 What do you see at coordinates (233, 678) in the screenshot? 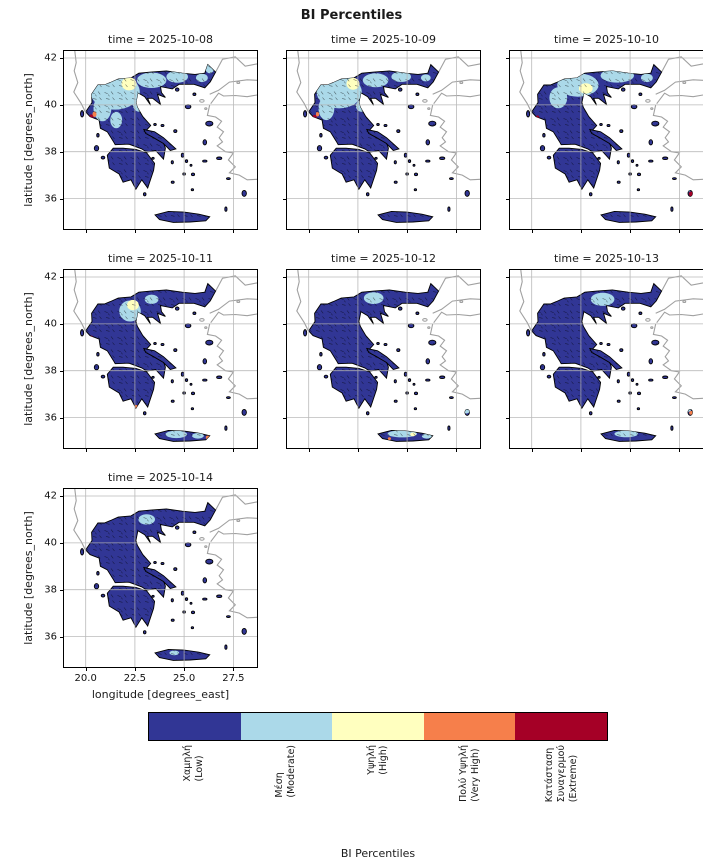
I see `x-tick-label: 27.5` at bounding box center [233, 678].